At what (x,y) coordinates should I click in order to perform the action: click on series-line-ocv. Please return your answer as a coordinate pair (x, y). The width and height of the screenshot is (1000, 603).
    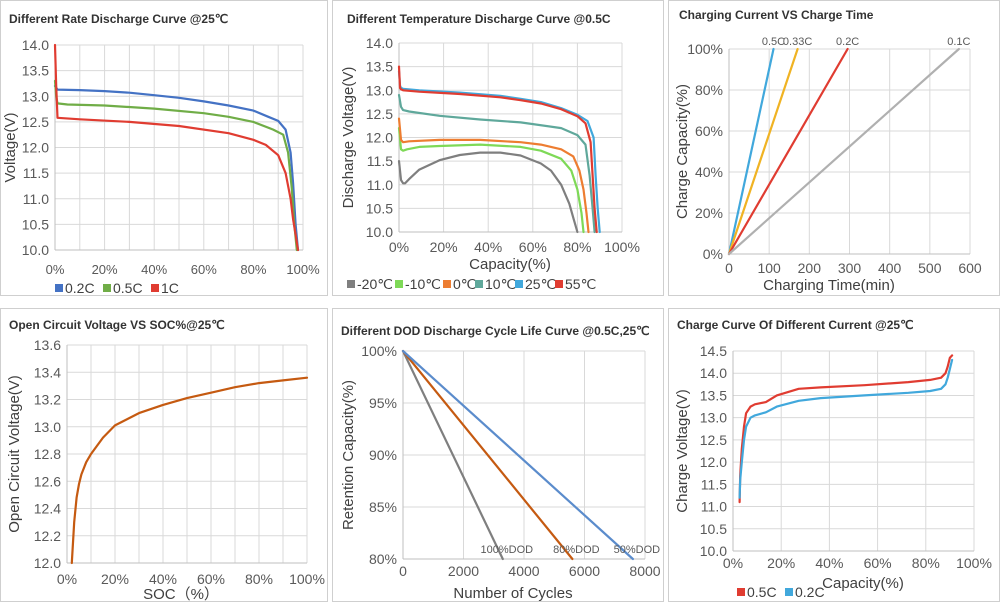
    Looking at the image, I should click on (189, 470).